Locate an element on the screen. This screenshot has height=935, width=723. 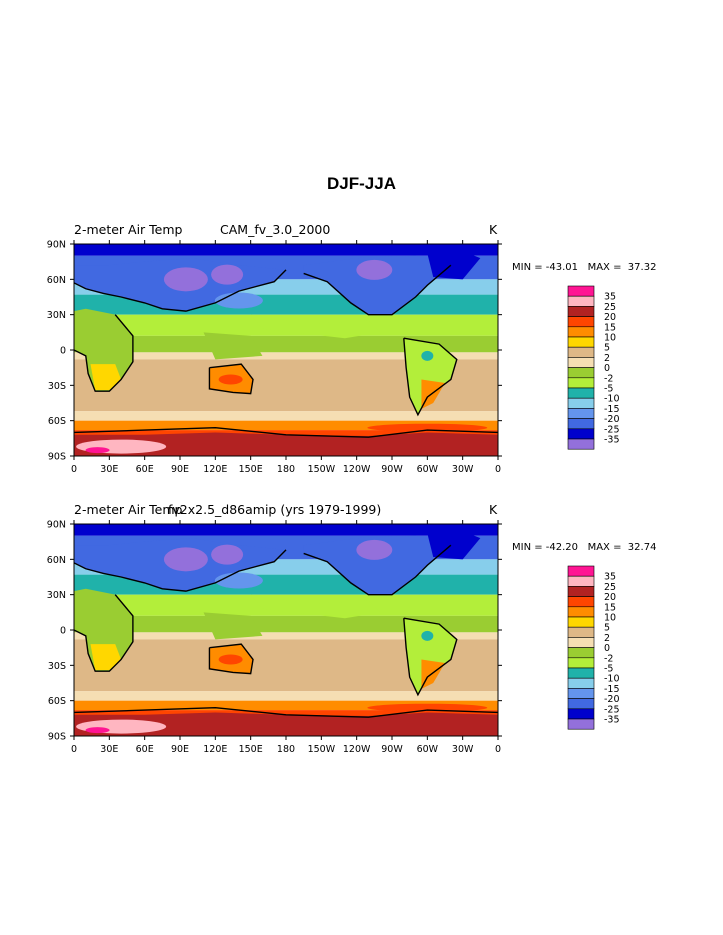
legend-level-label: 35 is located at coordinates (610, 297).